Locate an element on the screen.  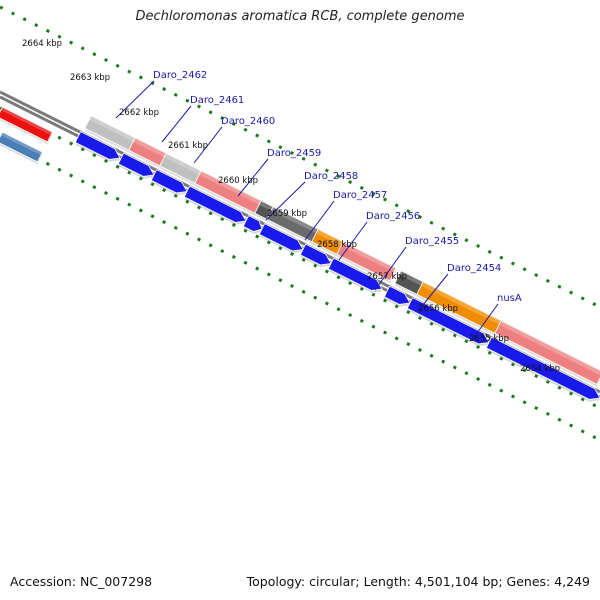
gene-label: Daro_2456 is located at coordinates (393, 216).